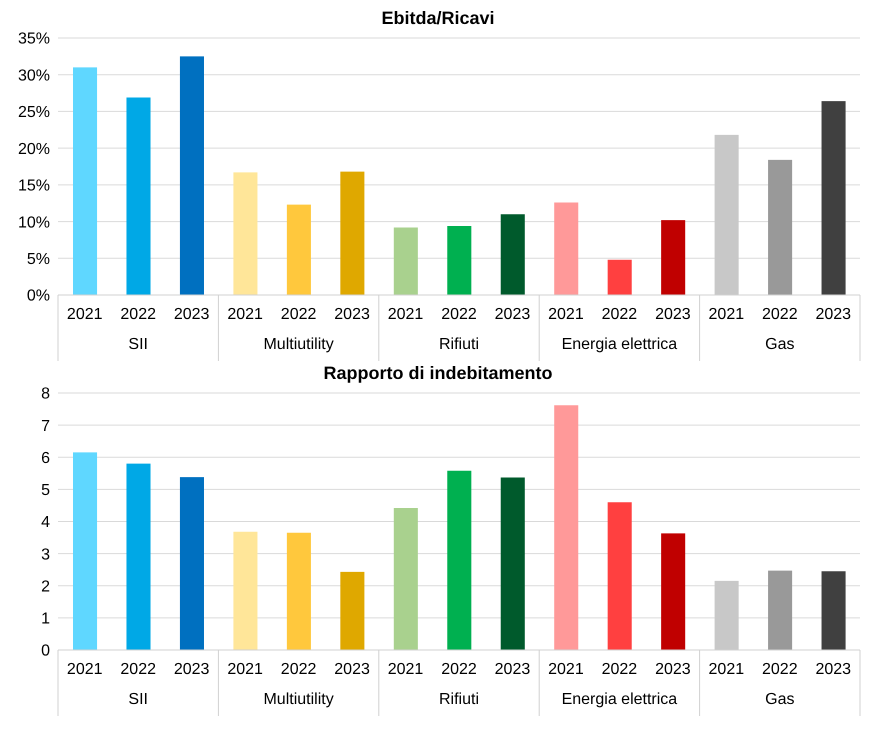 The height and width of the screenshot is (731, 875). I want to click on y-tick-label: 30%, so click(34, 75).